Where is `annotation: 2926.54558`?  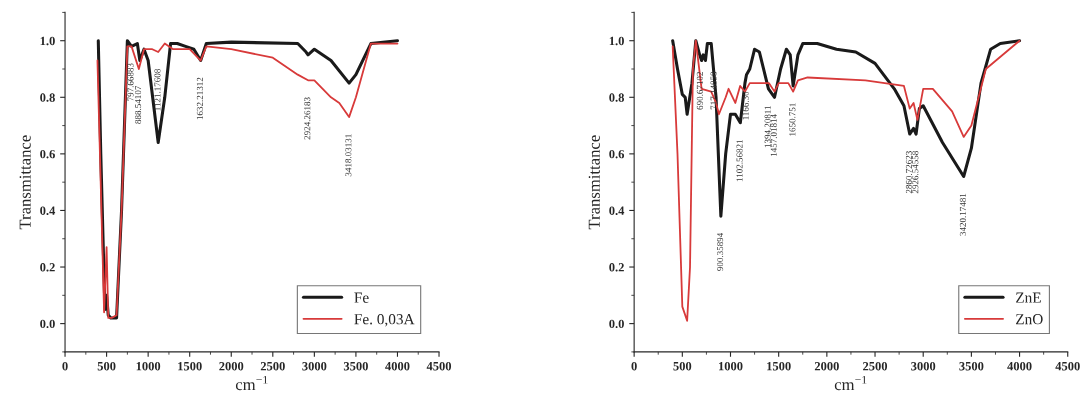 annotation: 2926.54558 is located at coordinates (915, 172).